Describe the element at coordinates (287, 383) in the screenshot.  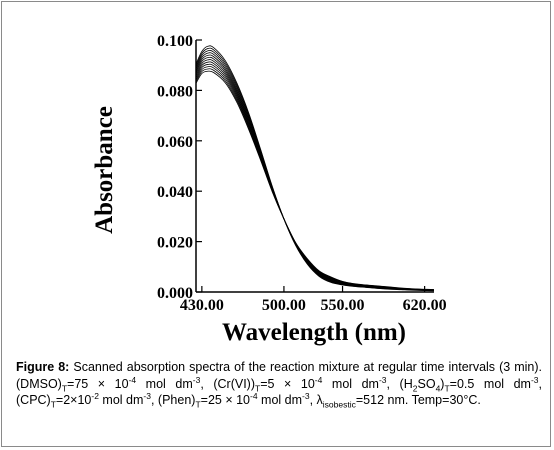
I see `caption-text: =5 × 10` at that location.